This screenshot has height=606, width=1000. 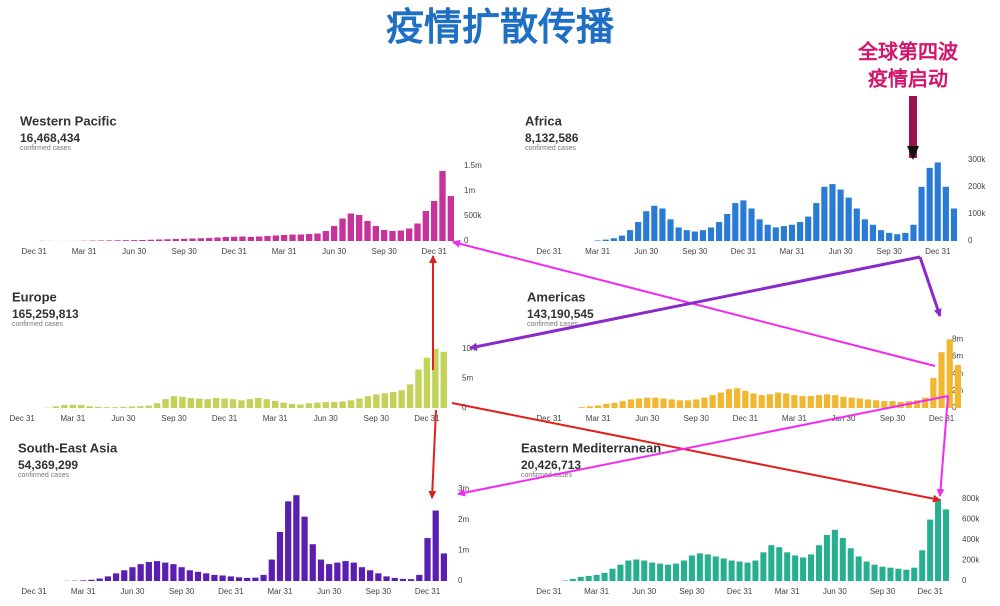 I want to click on y-tick-label: 1m, so click(x=463, y=549).